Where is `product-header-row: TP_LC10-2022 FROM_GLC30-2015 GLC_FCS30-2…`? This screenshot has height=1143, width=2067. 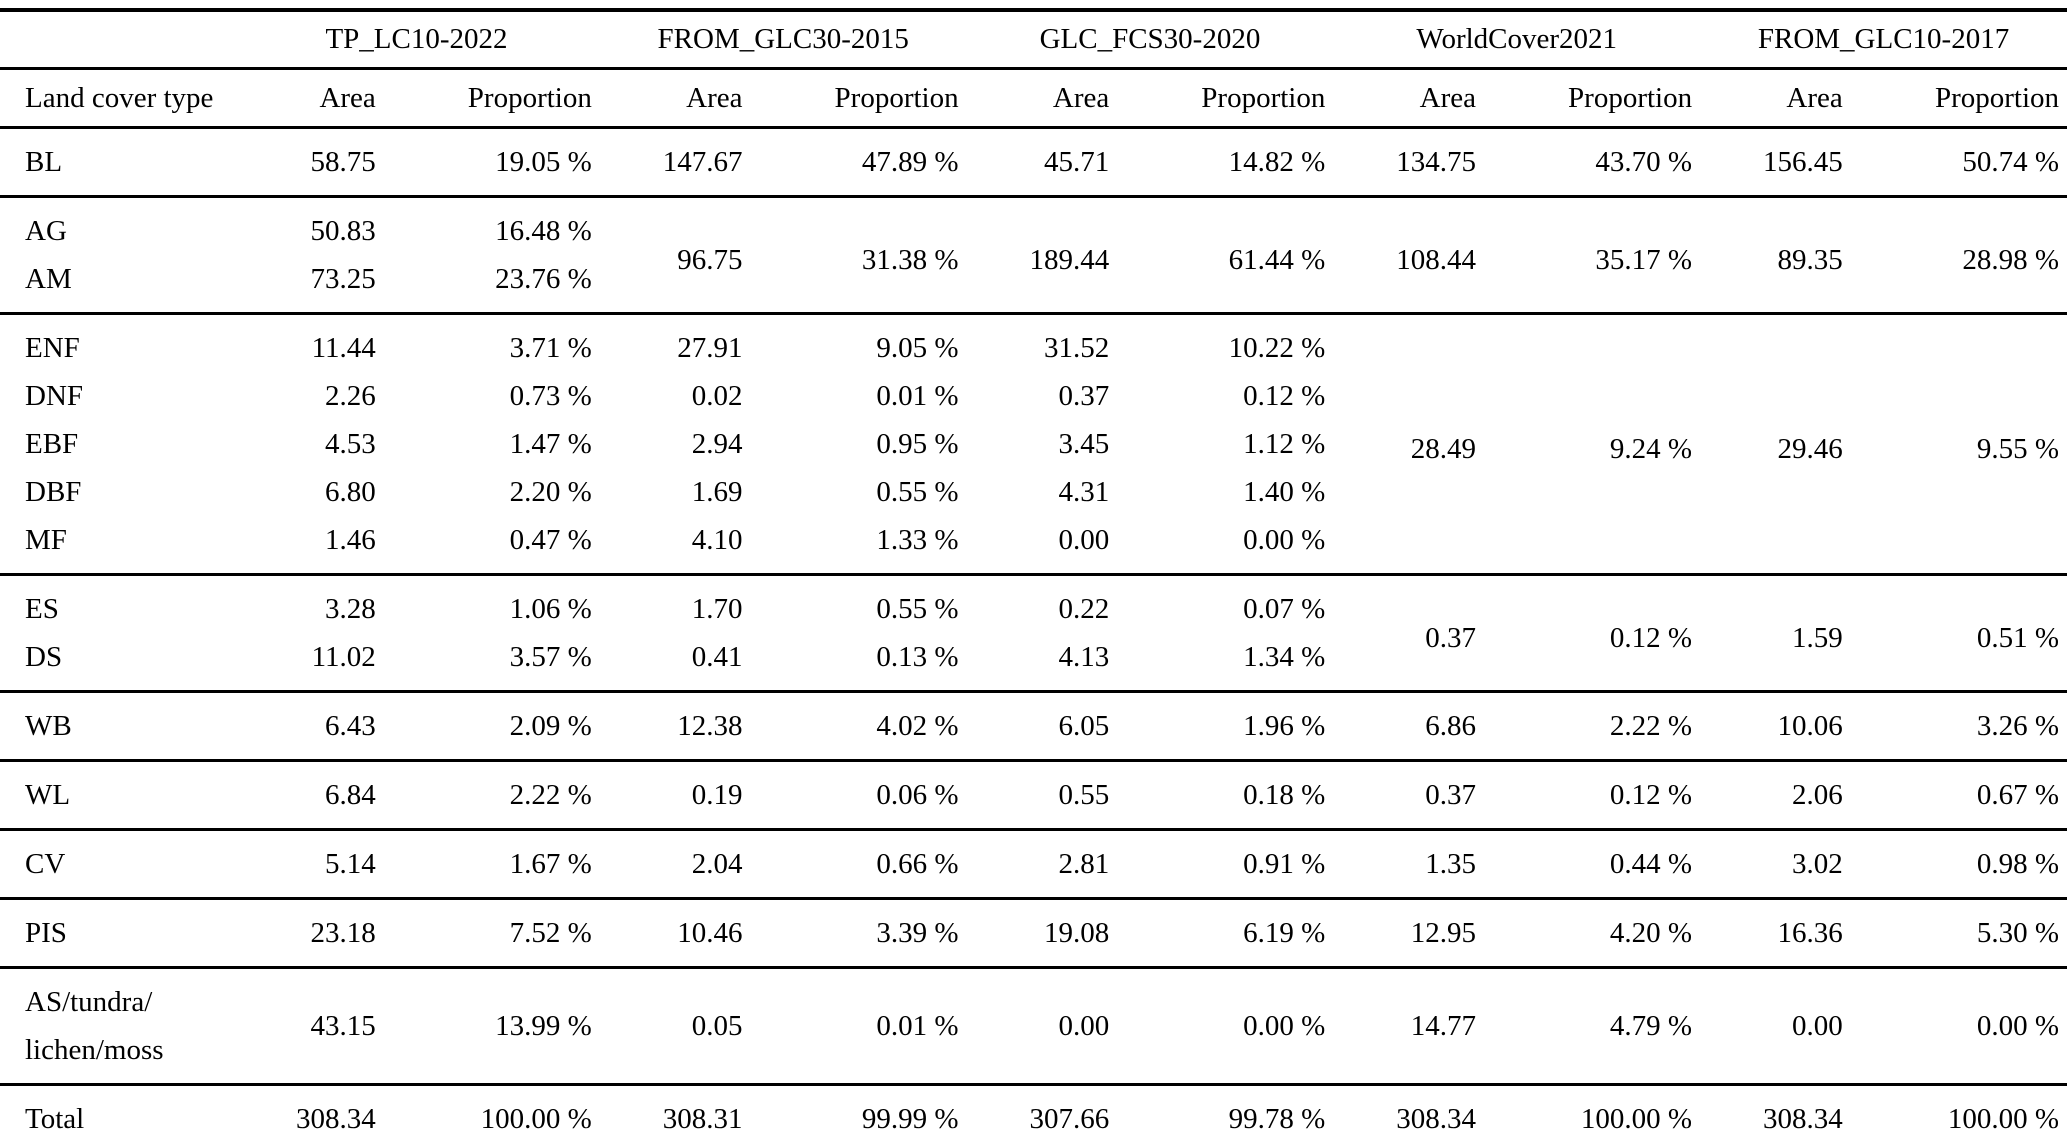
product-header-row: TP_LC10-2022 FROM_GLC30-2015 GLC_FCS30-2… is located at coordinates (1033, 39).